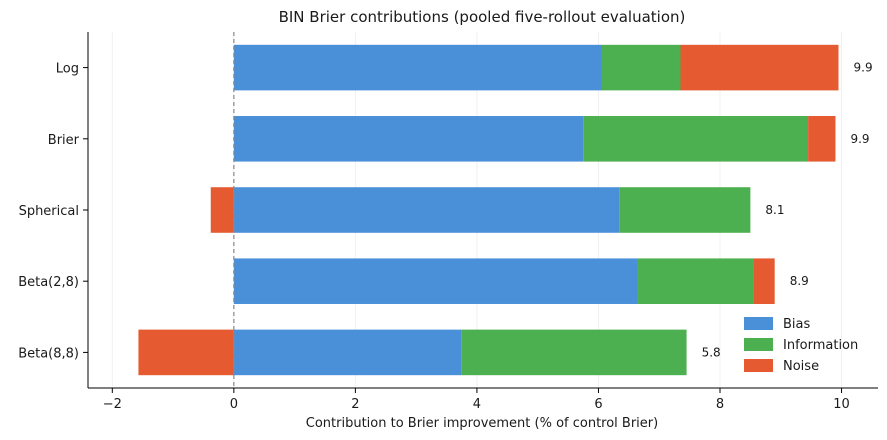  I want to click on x-tick-label: 6, so click(598, 404).